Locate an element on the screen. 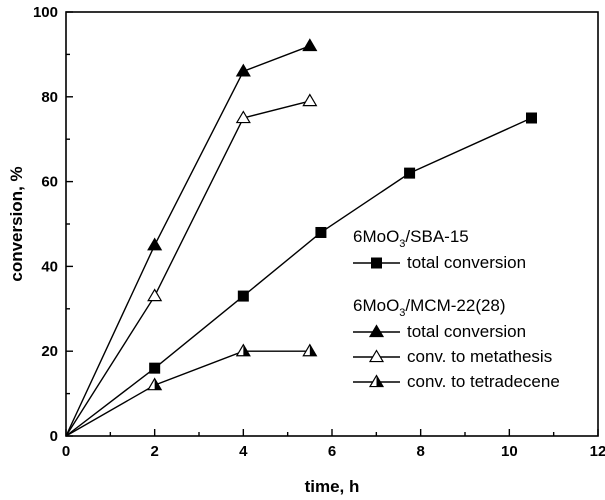 This screenshot has height=500, width=605. x-axis-title: time, h is located at coordinates (332, 486).